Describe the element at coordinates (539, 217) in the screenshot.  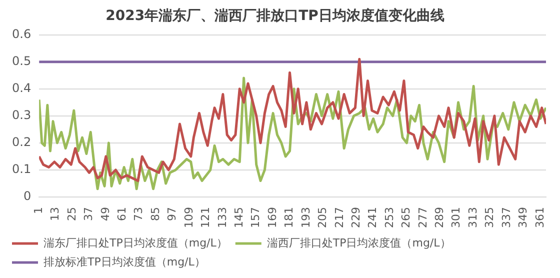
I see `x-tick-label: 361` at that location.